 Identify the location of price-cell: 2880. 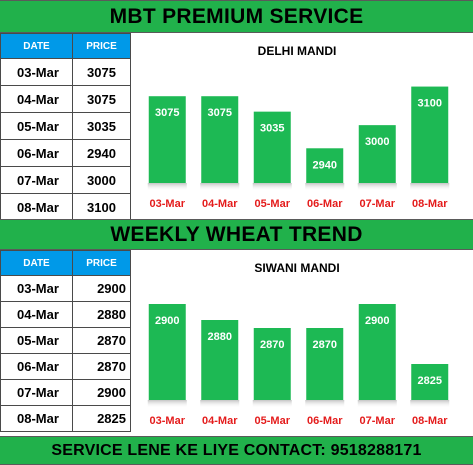
(101, 314).